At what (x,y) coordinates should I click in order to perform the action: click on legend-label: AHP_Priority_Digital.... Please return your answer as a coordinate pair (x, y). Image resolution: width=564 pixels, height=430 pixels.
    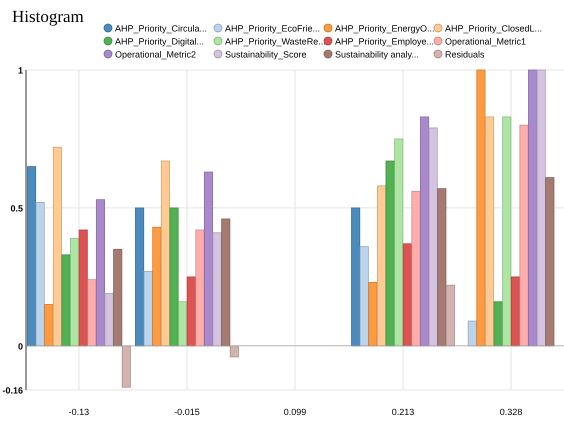
    Looking at the image, I should click on (159, 41).